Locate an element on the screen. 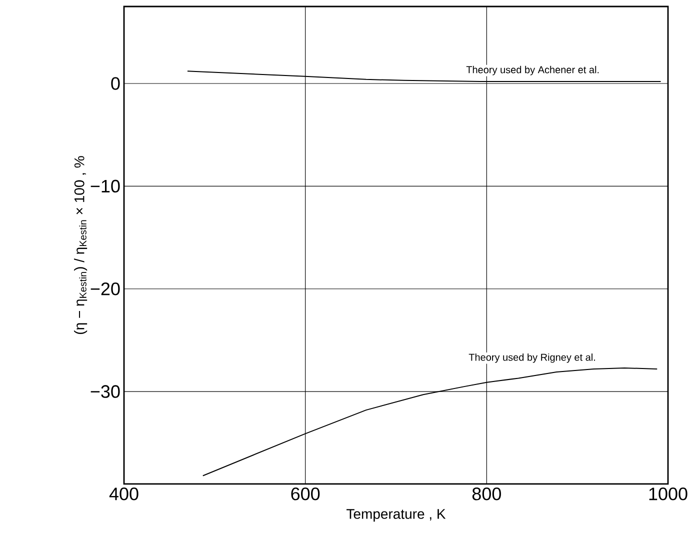 Image resolution: width=696 pixels, height=546 pixels. x-tick-label: 600 is located at coordinates (305, 494).